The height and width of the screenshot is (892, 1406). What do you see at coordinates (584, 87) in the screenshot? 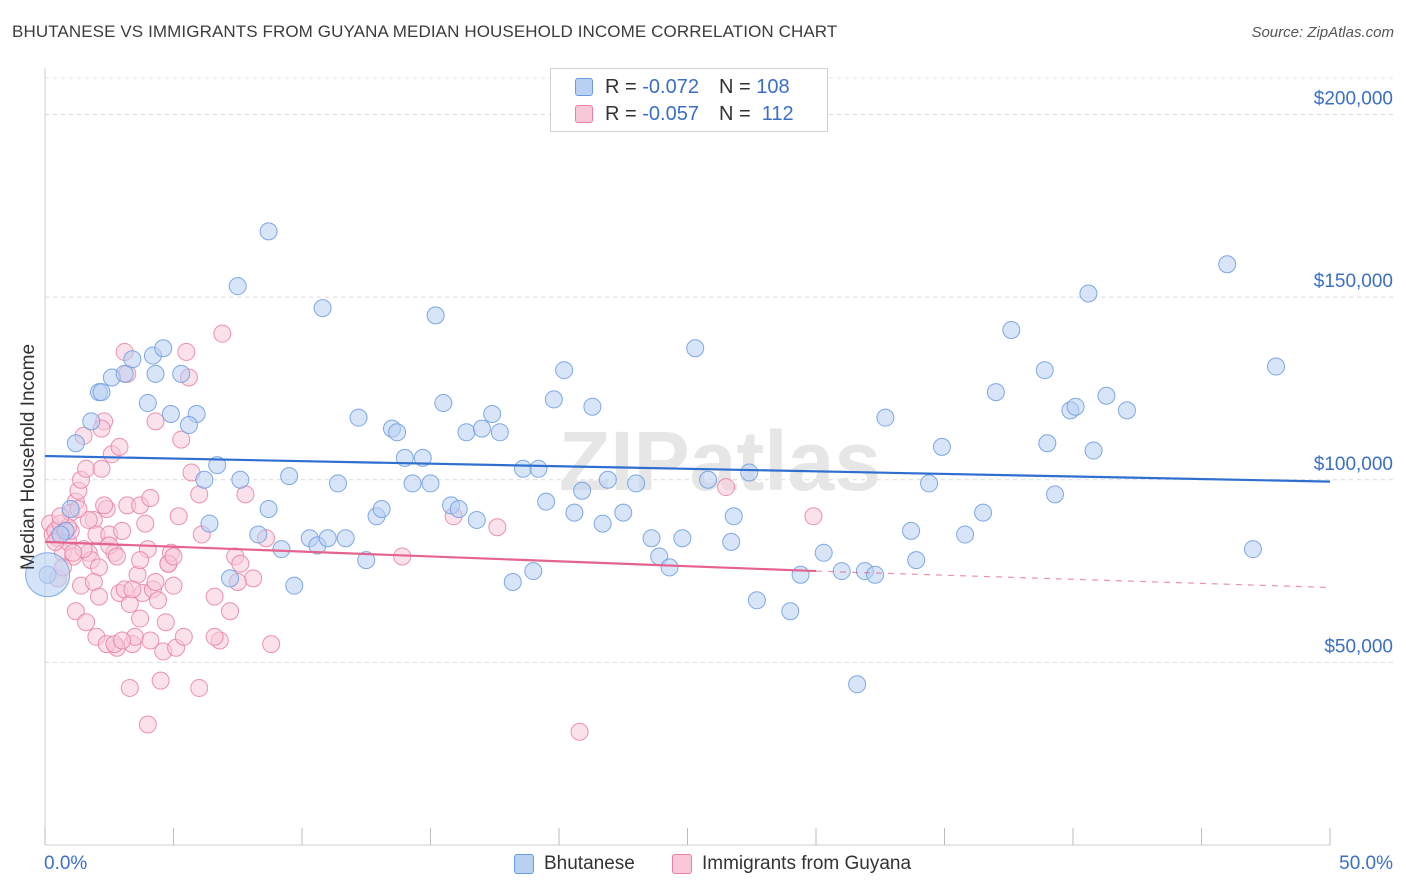
I see `legend-swatch-bhutanese` at bounding box center [584, 87].